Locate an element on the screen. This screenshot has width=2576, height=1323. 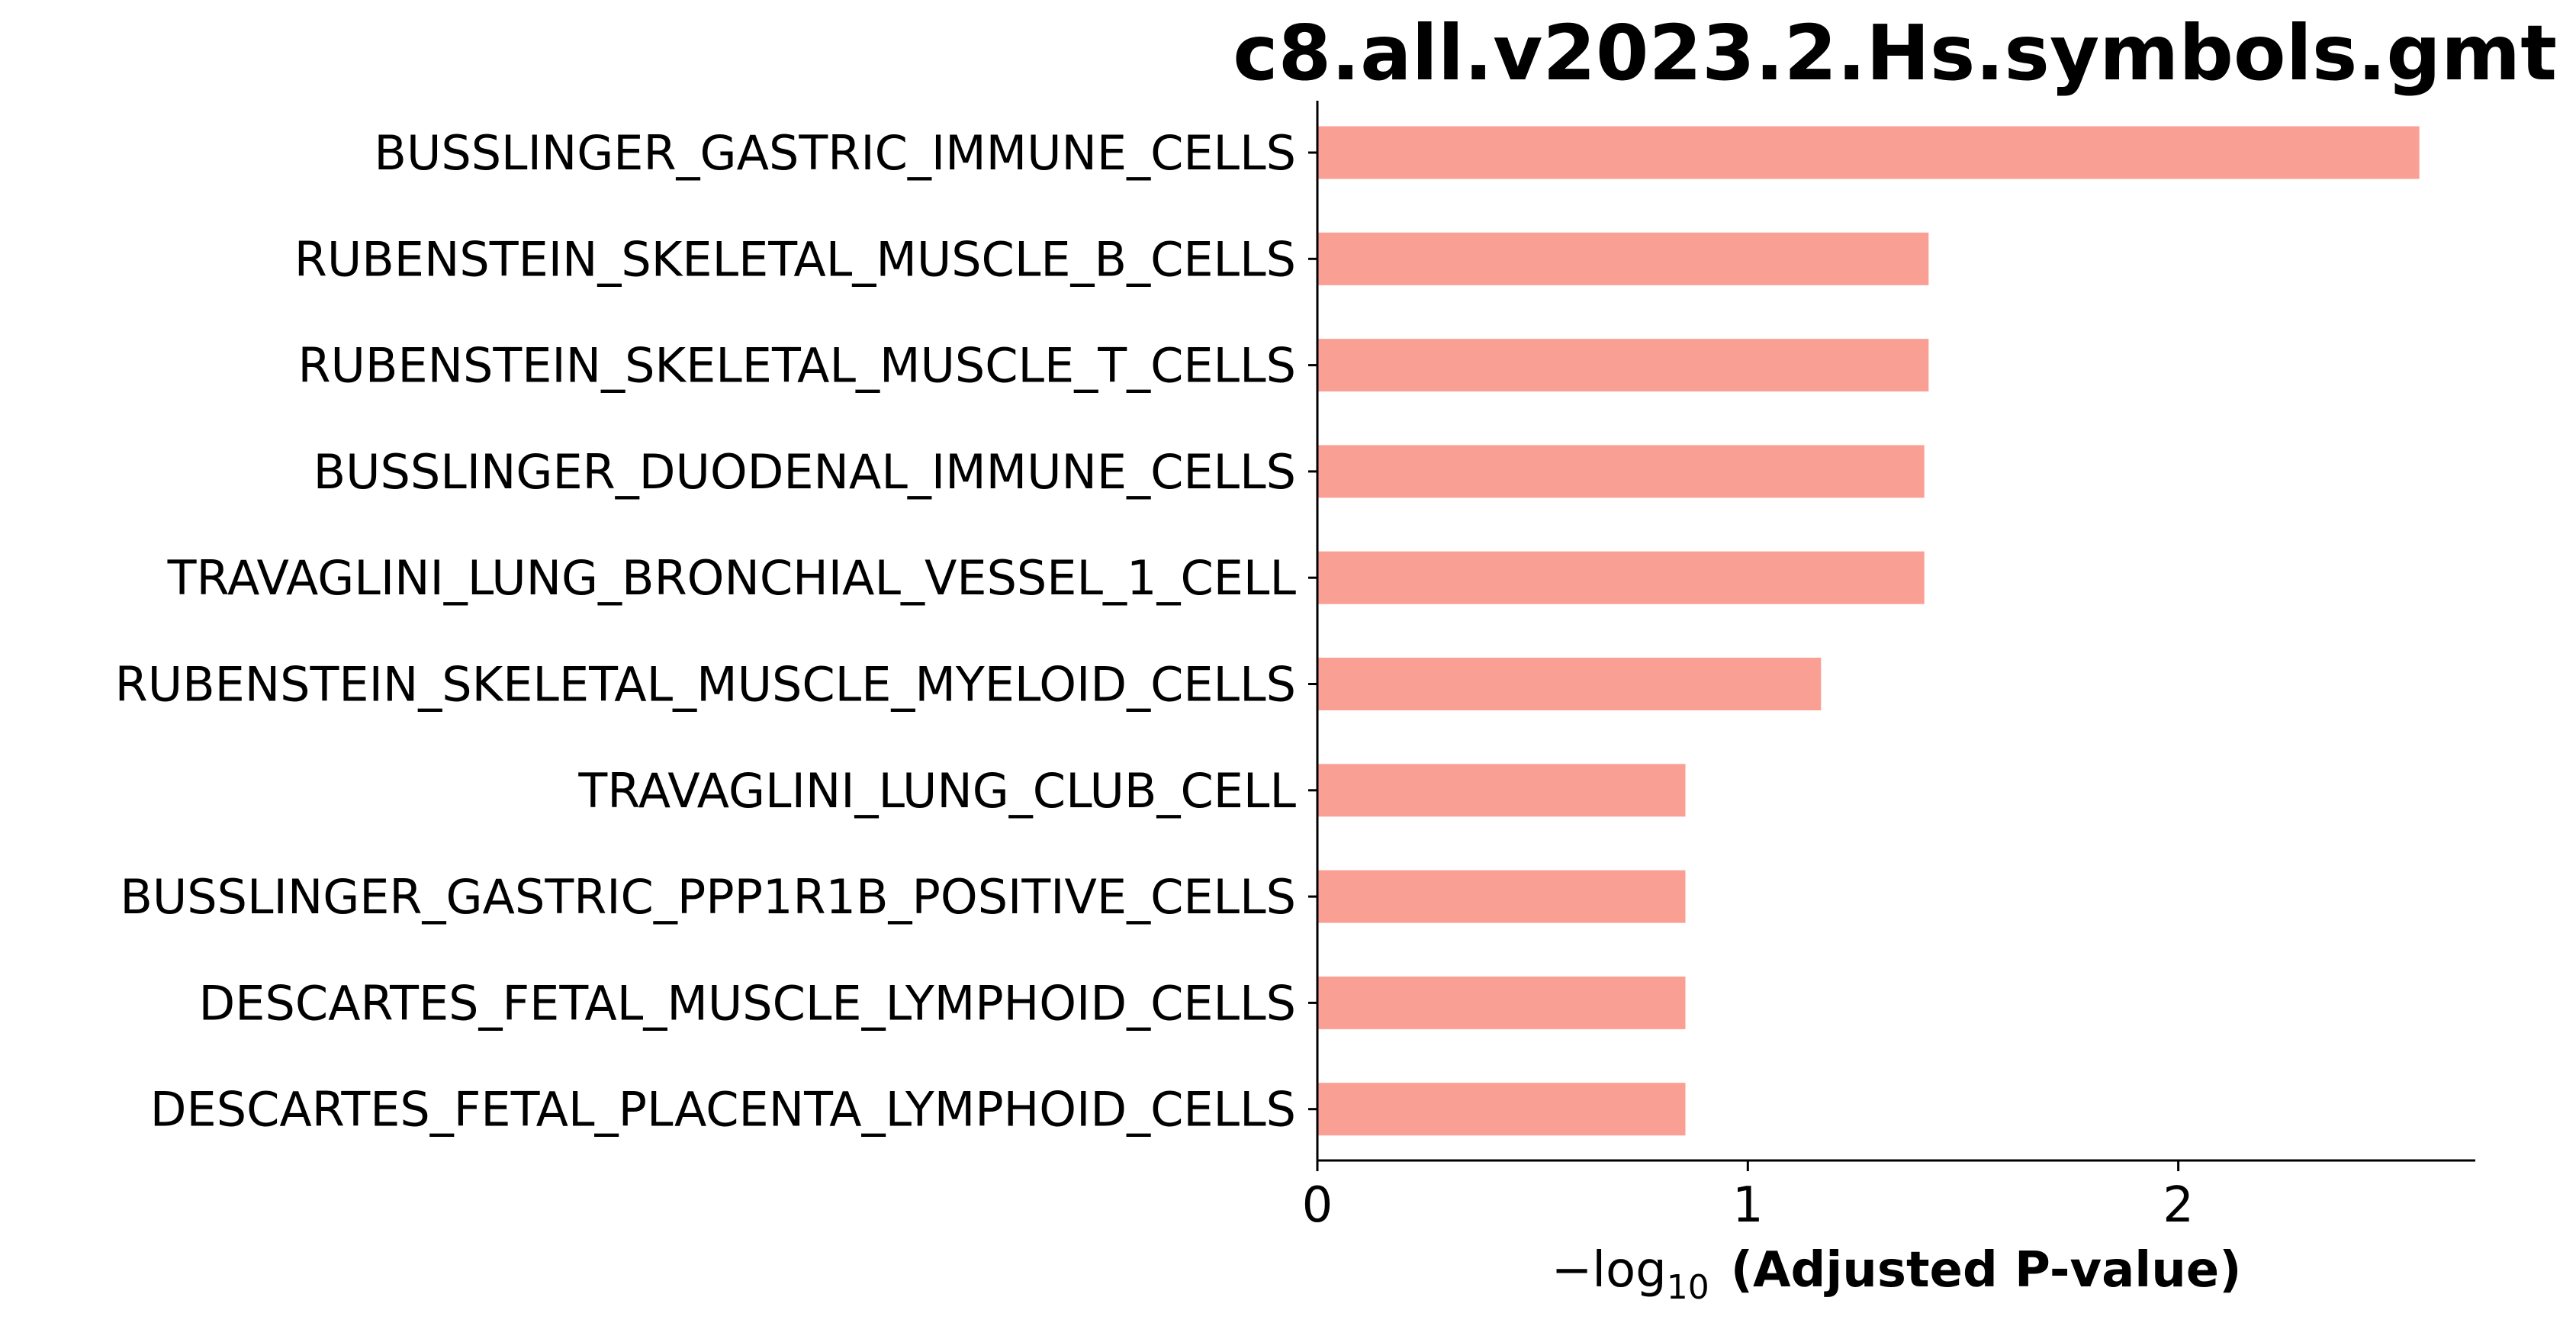
category-label-10: DESCARTES_FETAL_PLACENTA_LYMPHOID_CELLS is located at coordinates (723, 1110).